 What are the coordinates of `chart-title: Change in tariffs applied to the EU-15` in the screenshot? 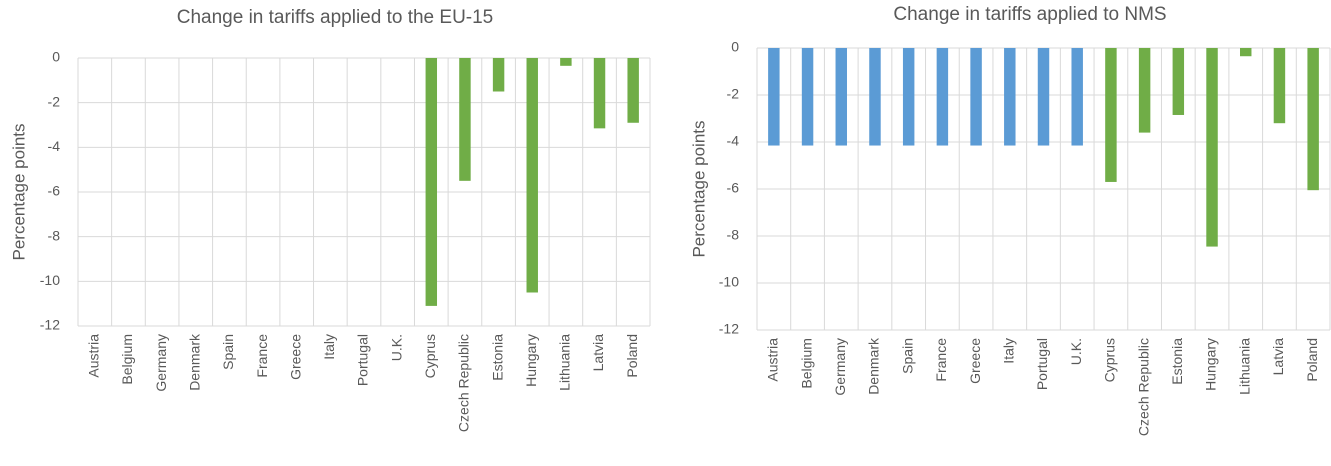 It's located at (335, 17).